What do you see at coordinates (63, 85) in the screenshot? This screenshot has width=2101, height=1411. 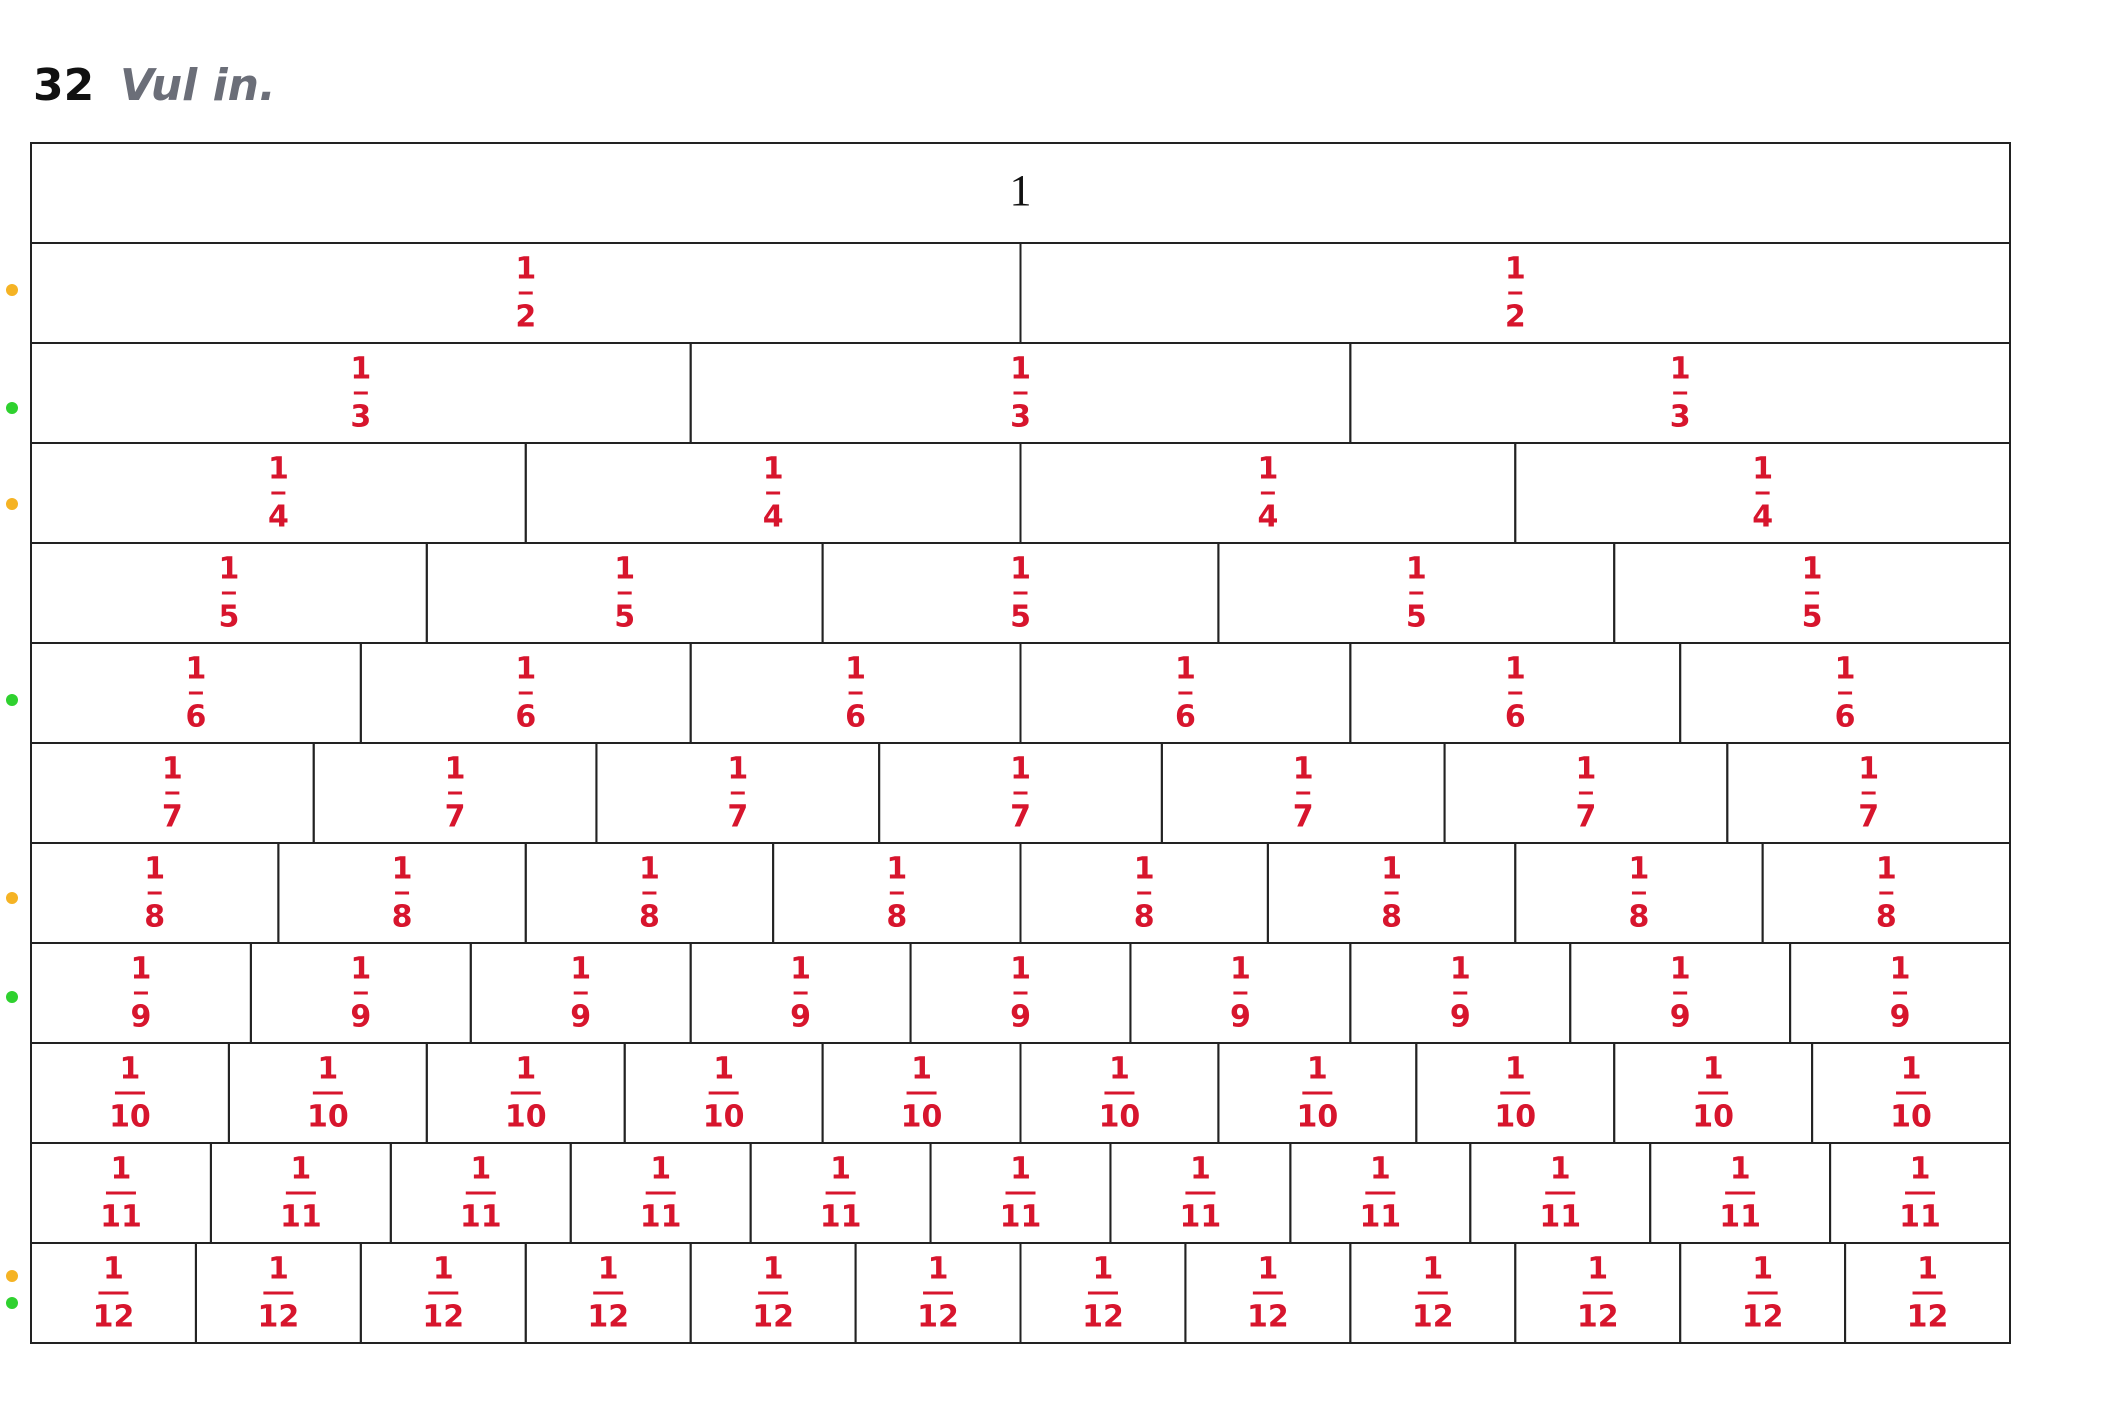 I see `exercise-number: 32` at bounding box center [63, 85].